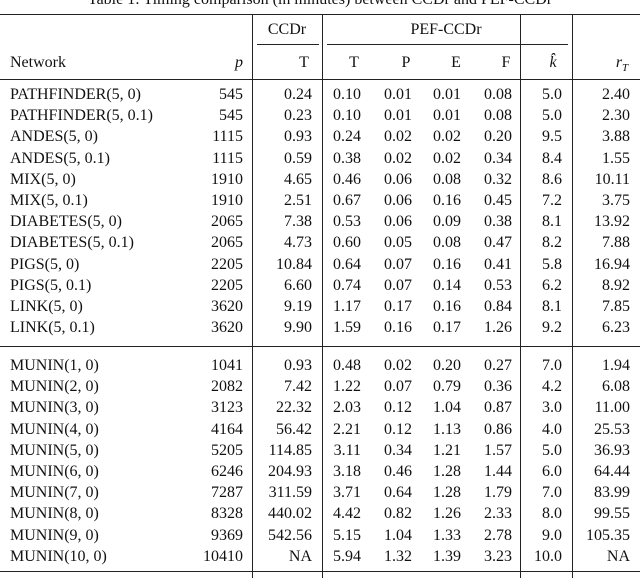 The height and width of the screenshot is (578, 640). I want to click on cell: 2.30, so click(616, 116).